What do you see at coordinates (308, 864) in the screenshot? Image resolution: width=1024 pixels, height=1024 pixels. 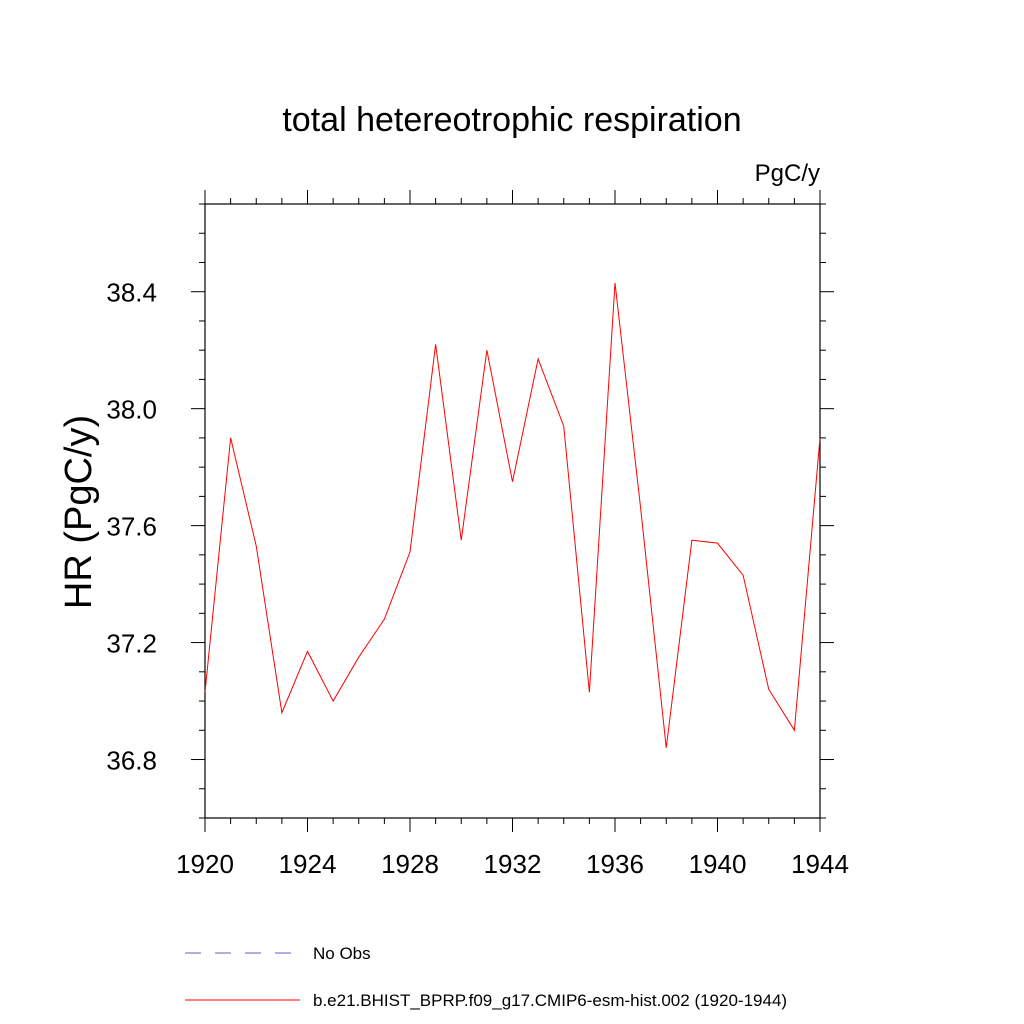 I see `x-tick-label: 1924` at bounding box center [308, 864].